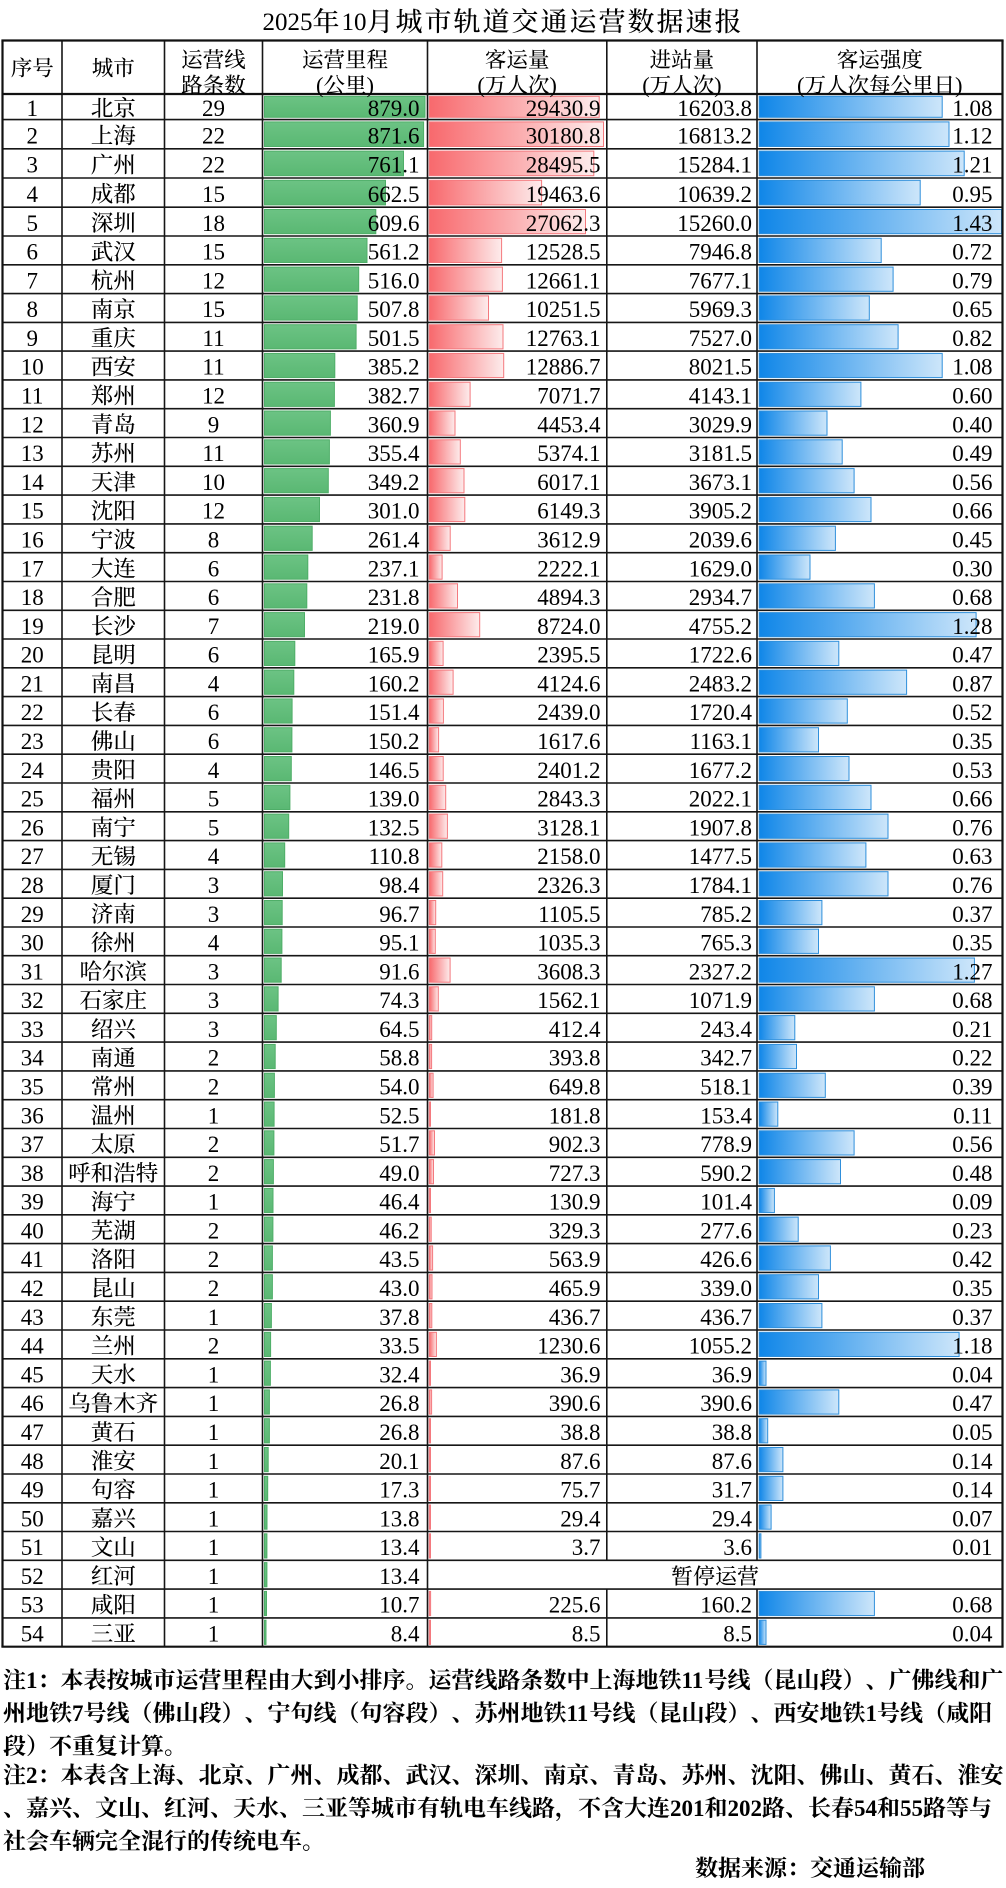 Image resolution: width=1006 pixels, height=1888 pixels. Describe the element at coordinates (726, 1115) in the screenshot. I see `svg-text: 153.4` at that location.